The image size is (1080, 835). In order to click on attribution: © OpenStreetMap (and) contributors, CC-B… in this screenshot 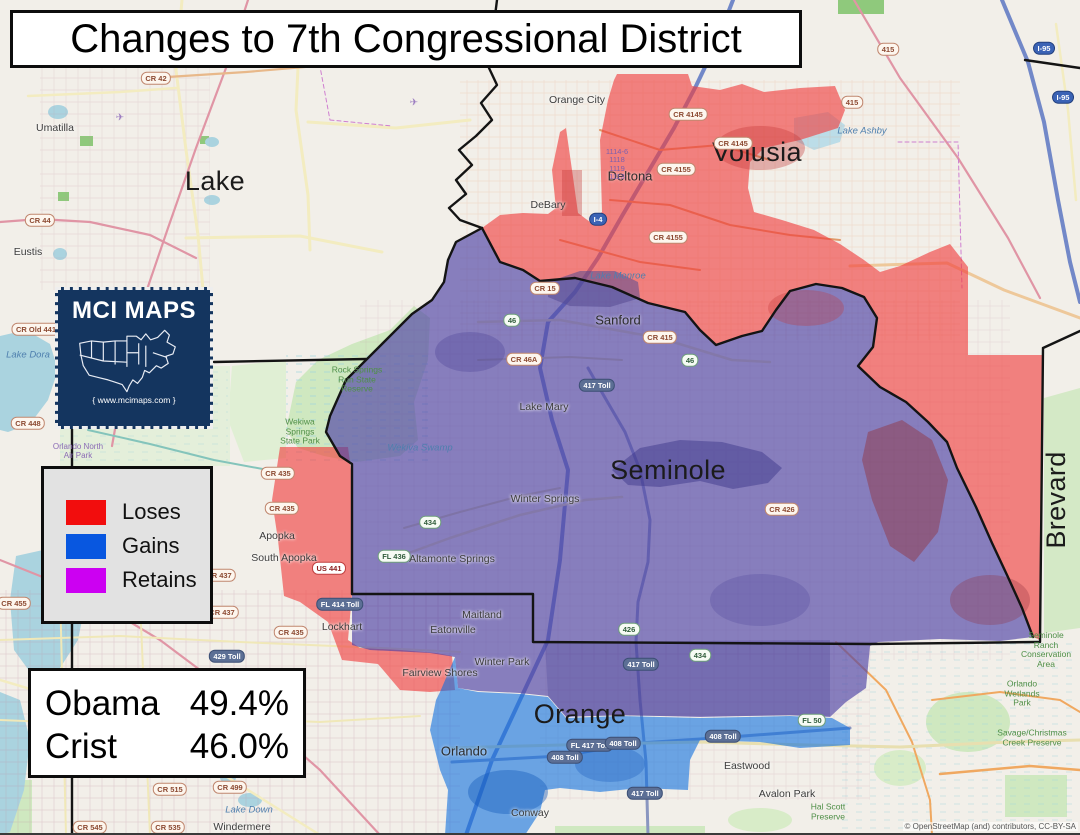, I will do `click(990, 826)`.